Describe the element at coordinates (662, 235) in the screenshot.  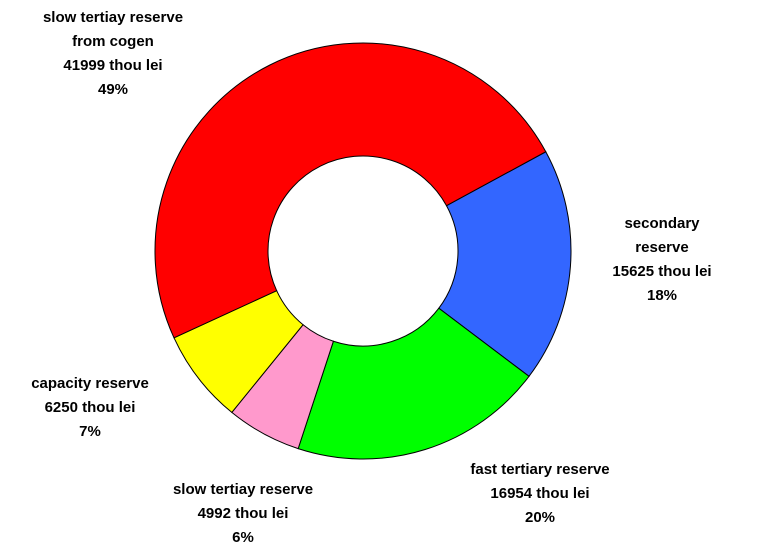
I see `category-label: secondary reserve` at that location.